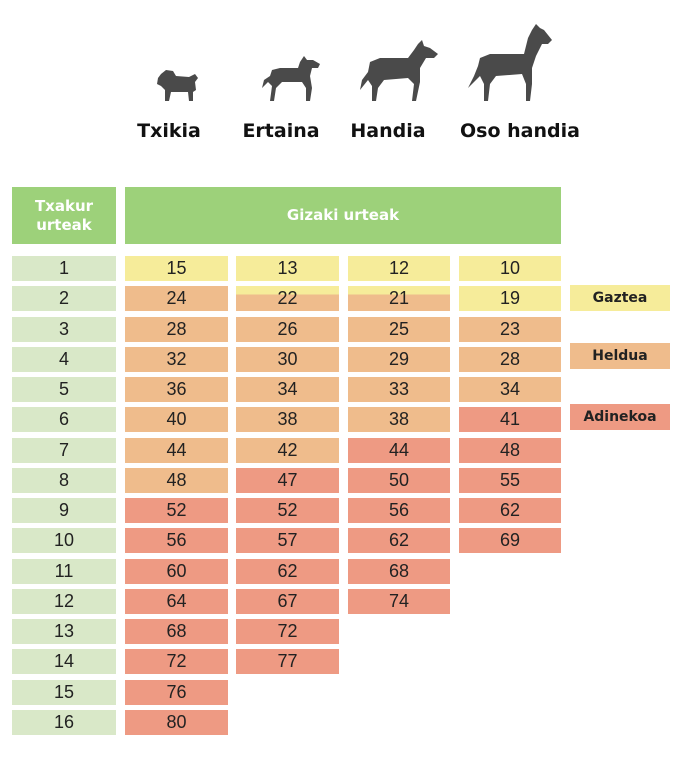  I want to click on human-year-cell: 74, so click(399, 601).